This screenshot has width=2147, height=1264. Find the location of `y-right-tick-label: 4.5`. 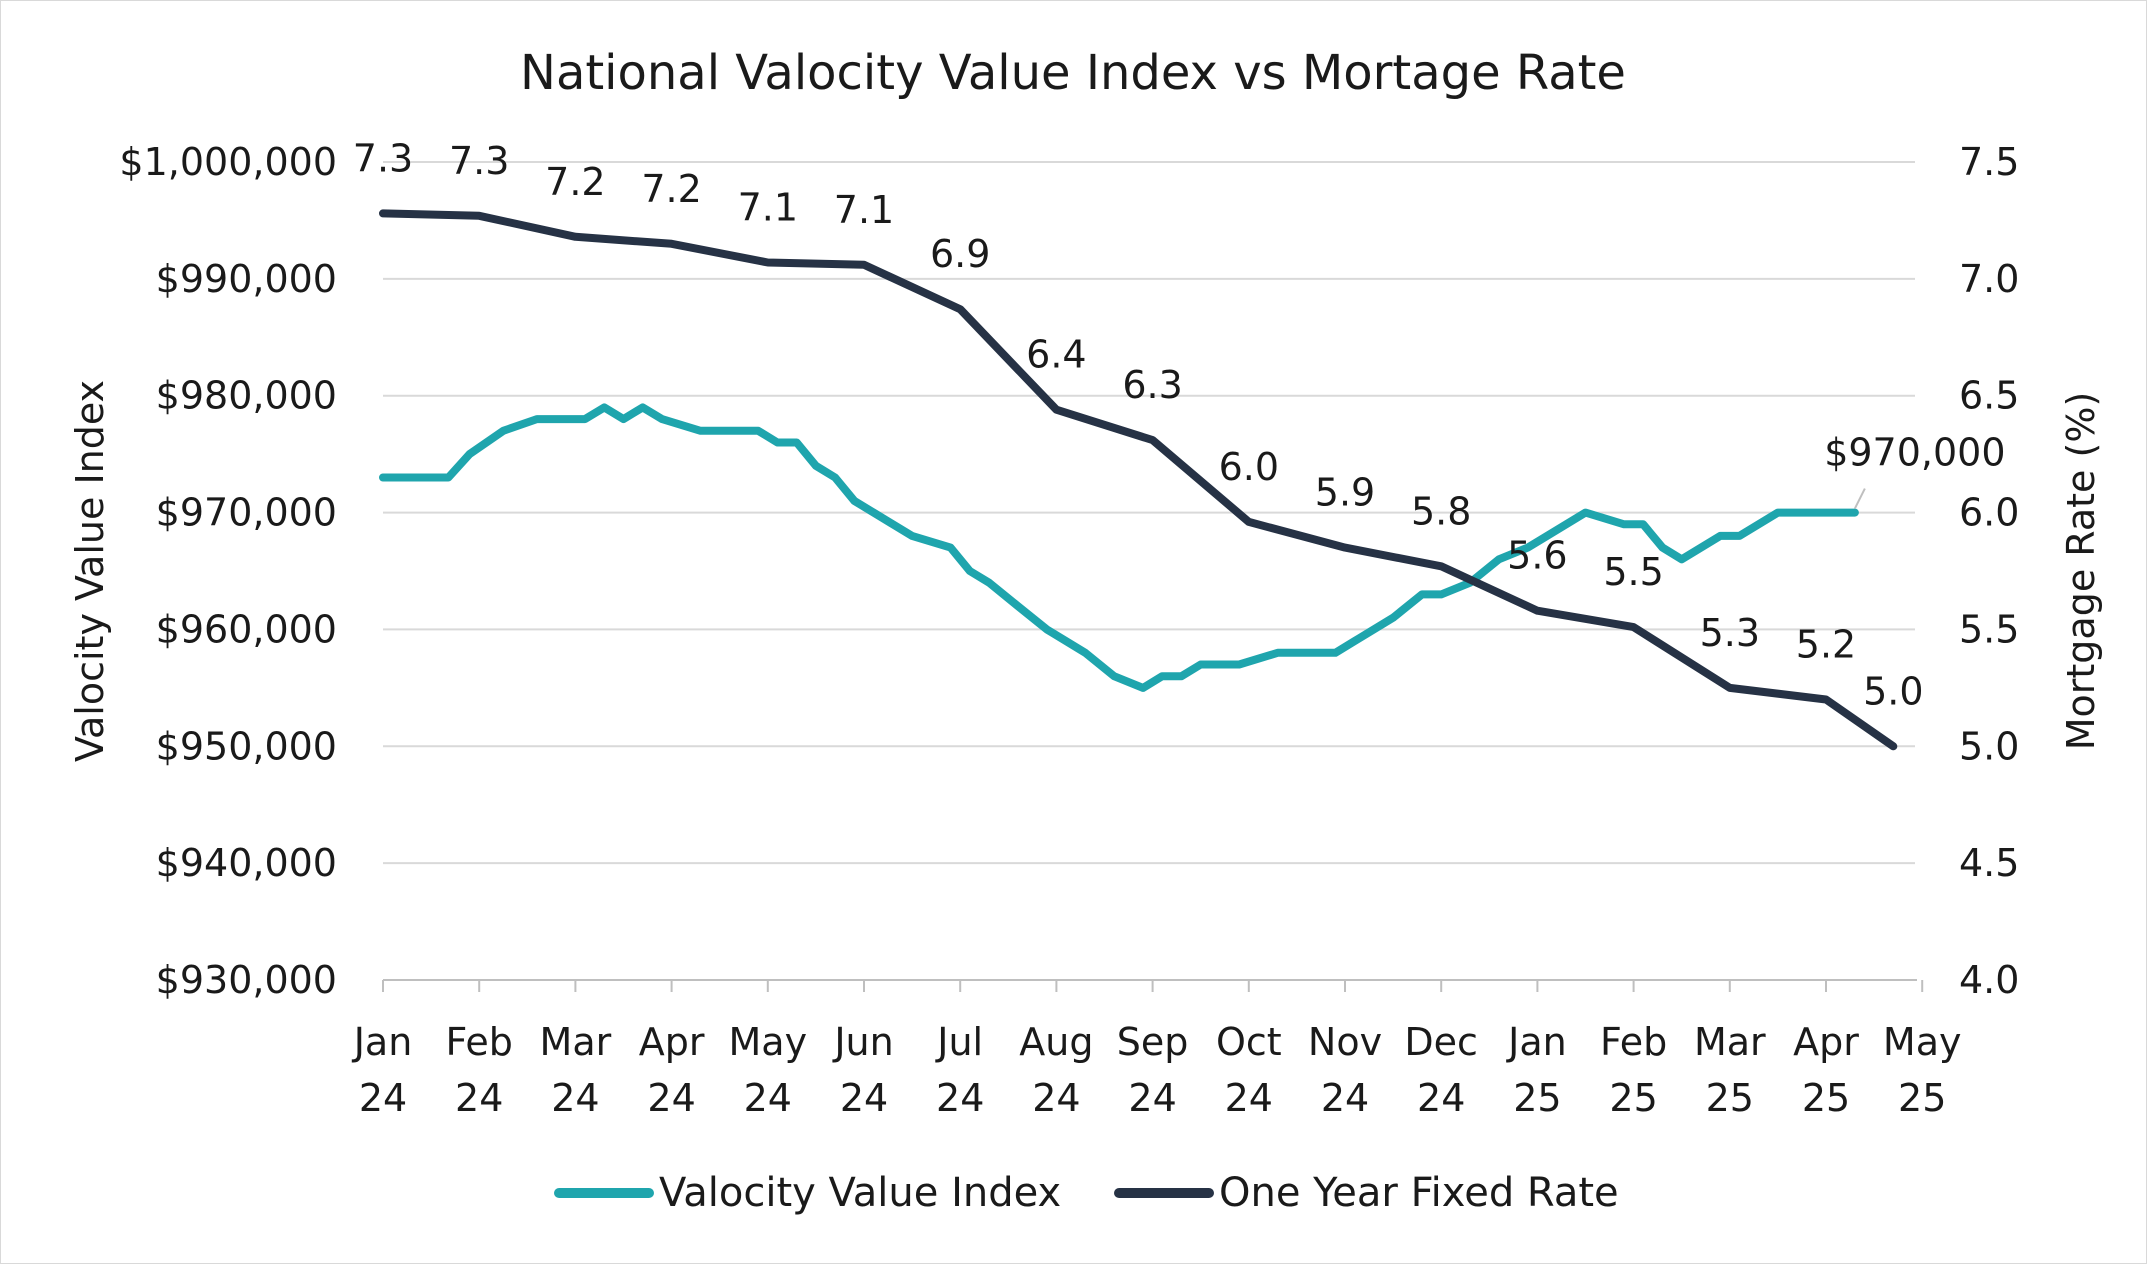

y-right-tick-label: 4.5 is located at coordinates (1989, 863).